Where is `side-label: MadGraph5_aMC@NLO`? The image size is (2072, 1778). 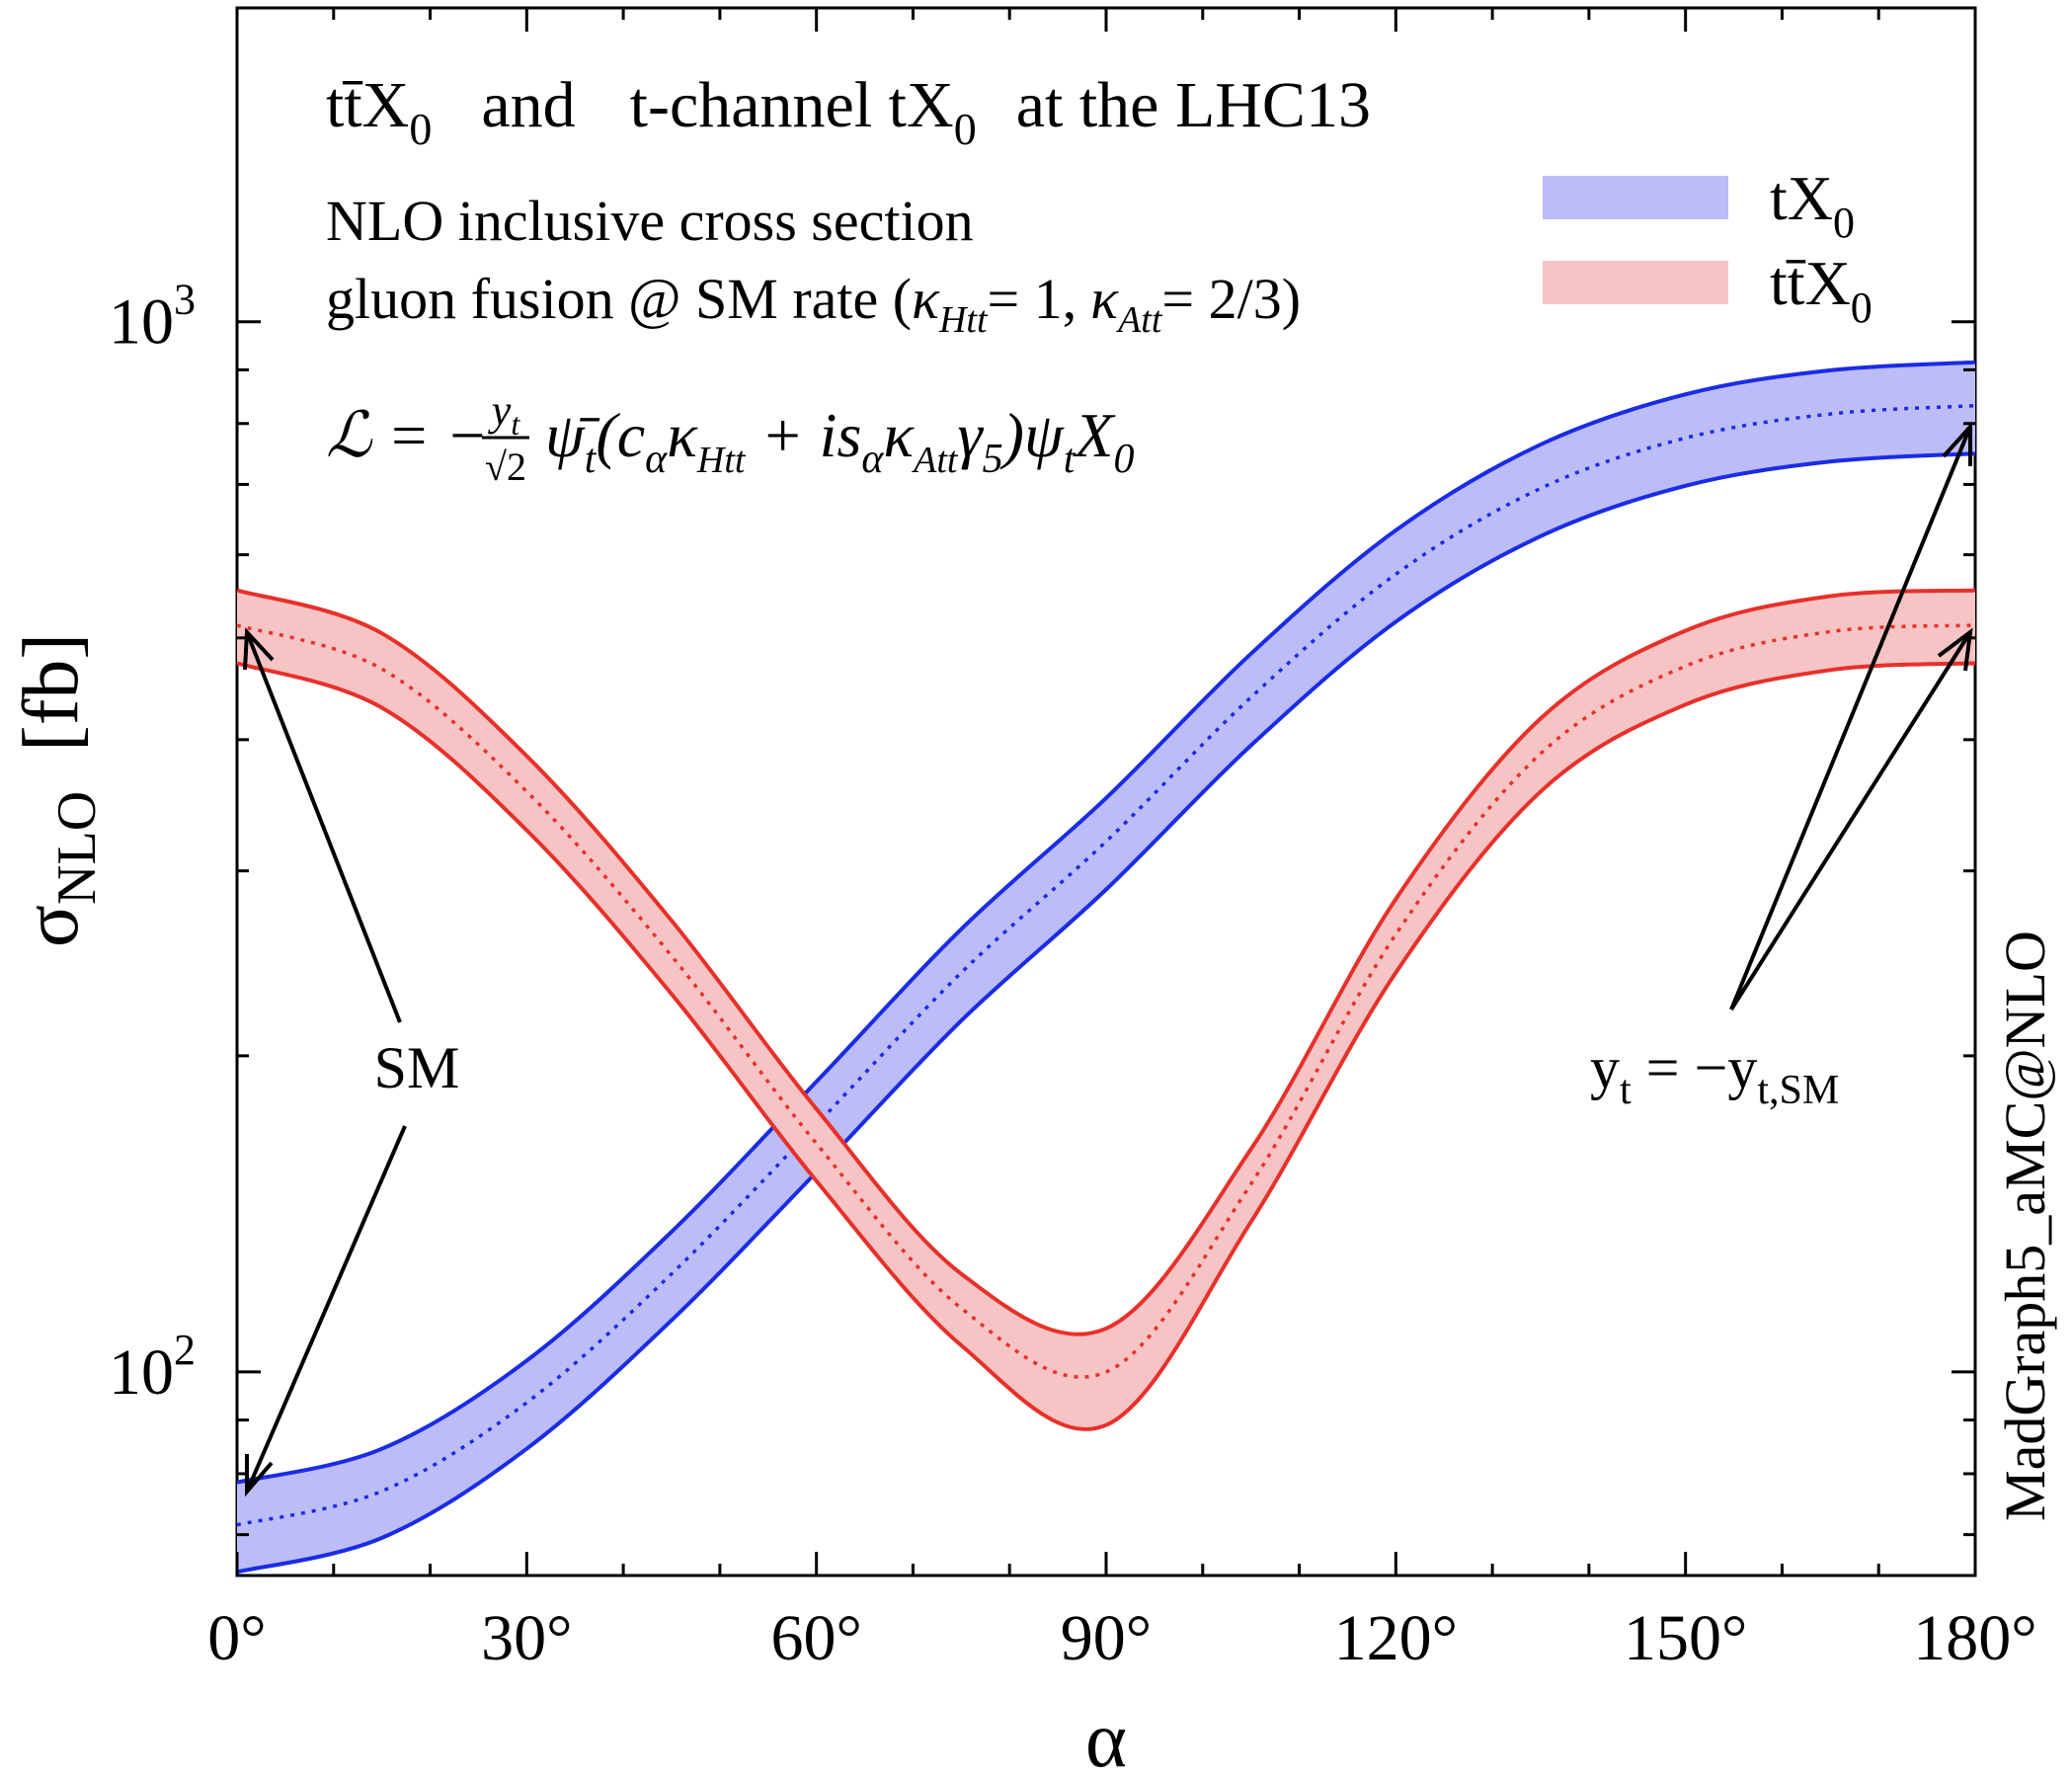 side-label: MadGraph5_aMC@NLO is located at coordinates (2025, 1225).